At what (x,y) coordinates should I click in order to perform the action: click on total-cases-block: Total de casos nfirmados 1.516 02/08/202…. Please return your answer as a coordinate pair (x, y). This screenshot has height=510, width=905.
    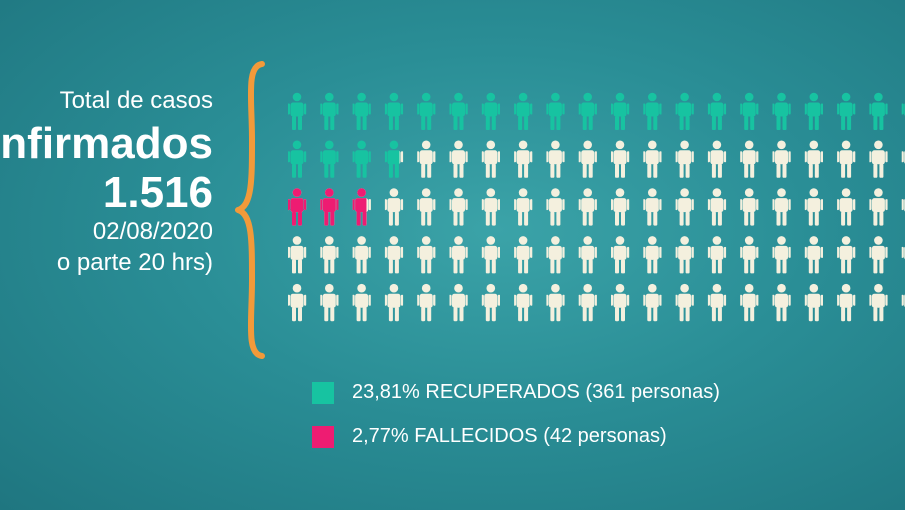
    Looking at the image, I should click on (106, 181).